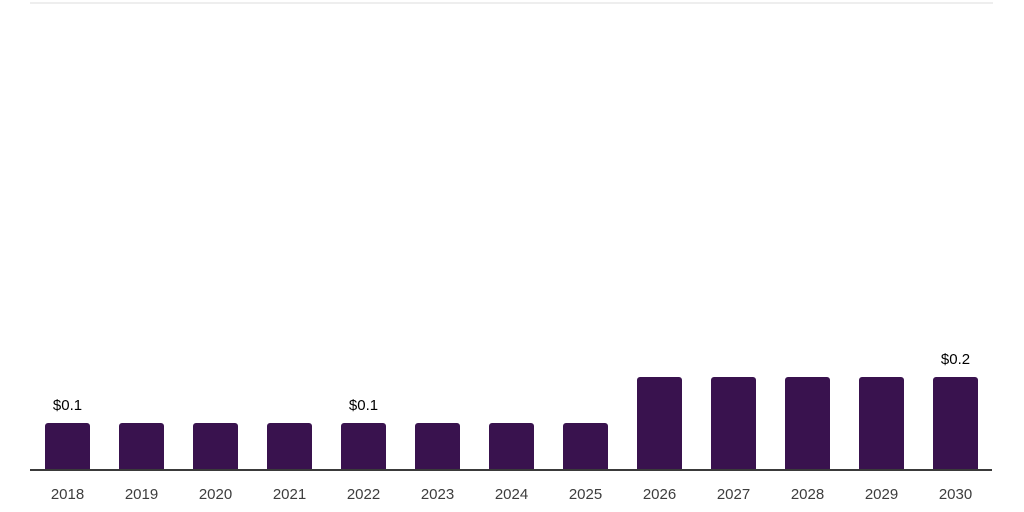  Describe the element at coordinates (363, 494) in the screenshot. I see `x-tick-2022: 2022` at that location.